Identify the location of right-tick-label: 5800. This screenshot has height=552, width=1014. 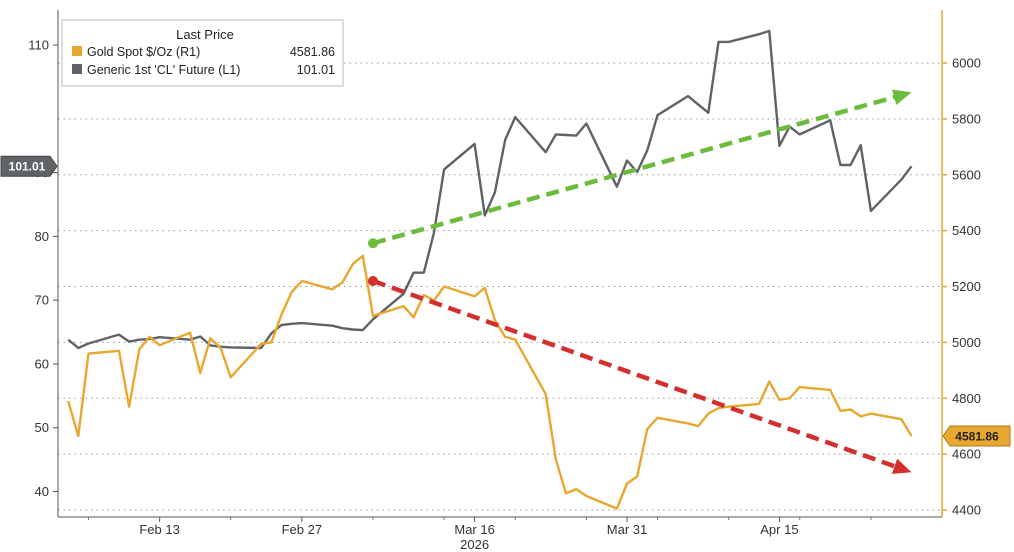
(966, 118).